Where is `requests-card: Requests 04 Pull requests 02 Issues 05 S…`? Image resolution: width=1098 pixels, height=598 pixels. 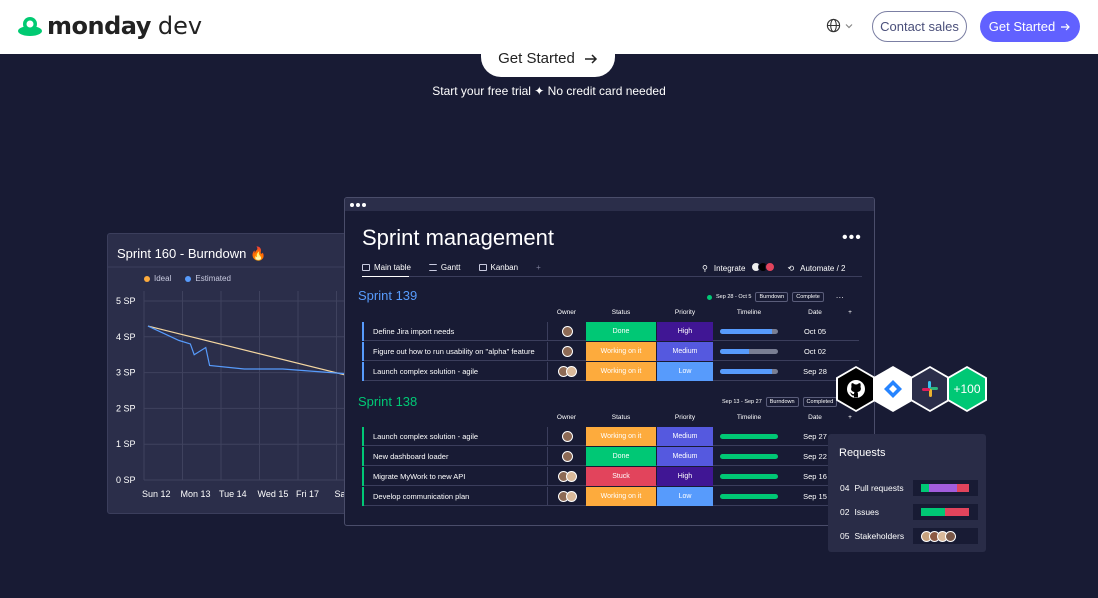 requests-card: Requests 04 Pull requests 02 Issues 05 S… is located at coordinates (907, 493).